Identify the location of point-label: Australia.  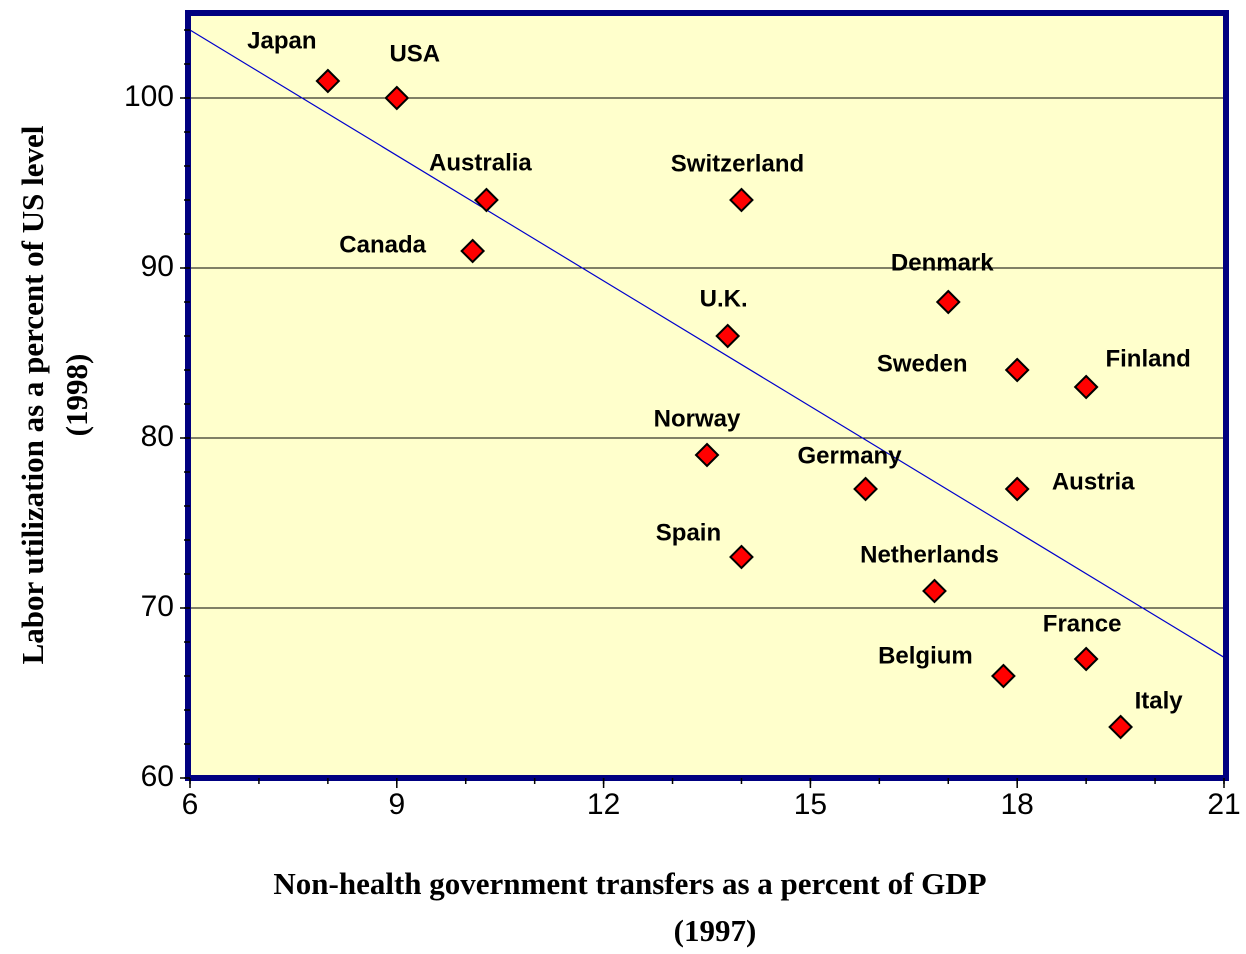
(480, 162).